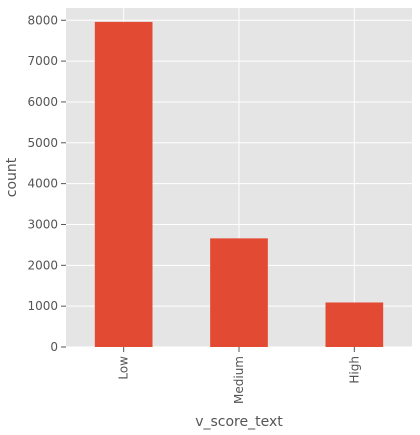 The width and height of the screenshot is (420, 435). What do you see at coordinates (42, 184) in the screenshot?
I see `y-tick-label: 4000` at bounding box center [42, 184].